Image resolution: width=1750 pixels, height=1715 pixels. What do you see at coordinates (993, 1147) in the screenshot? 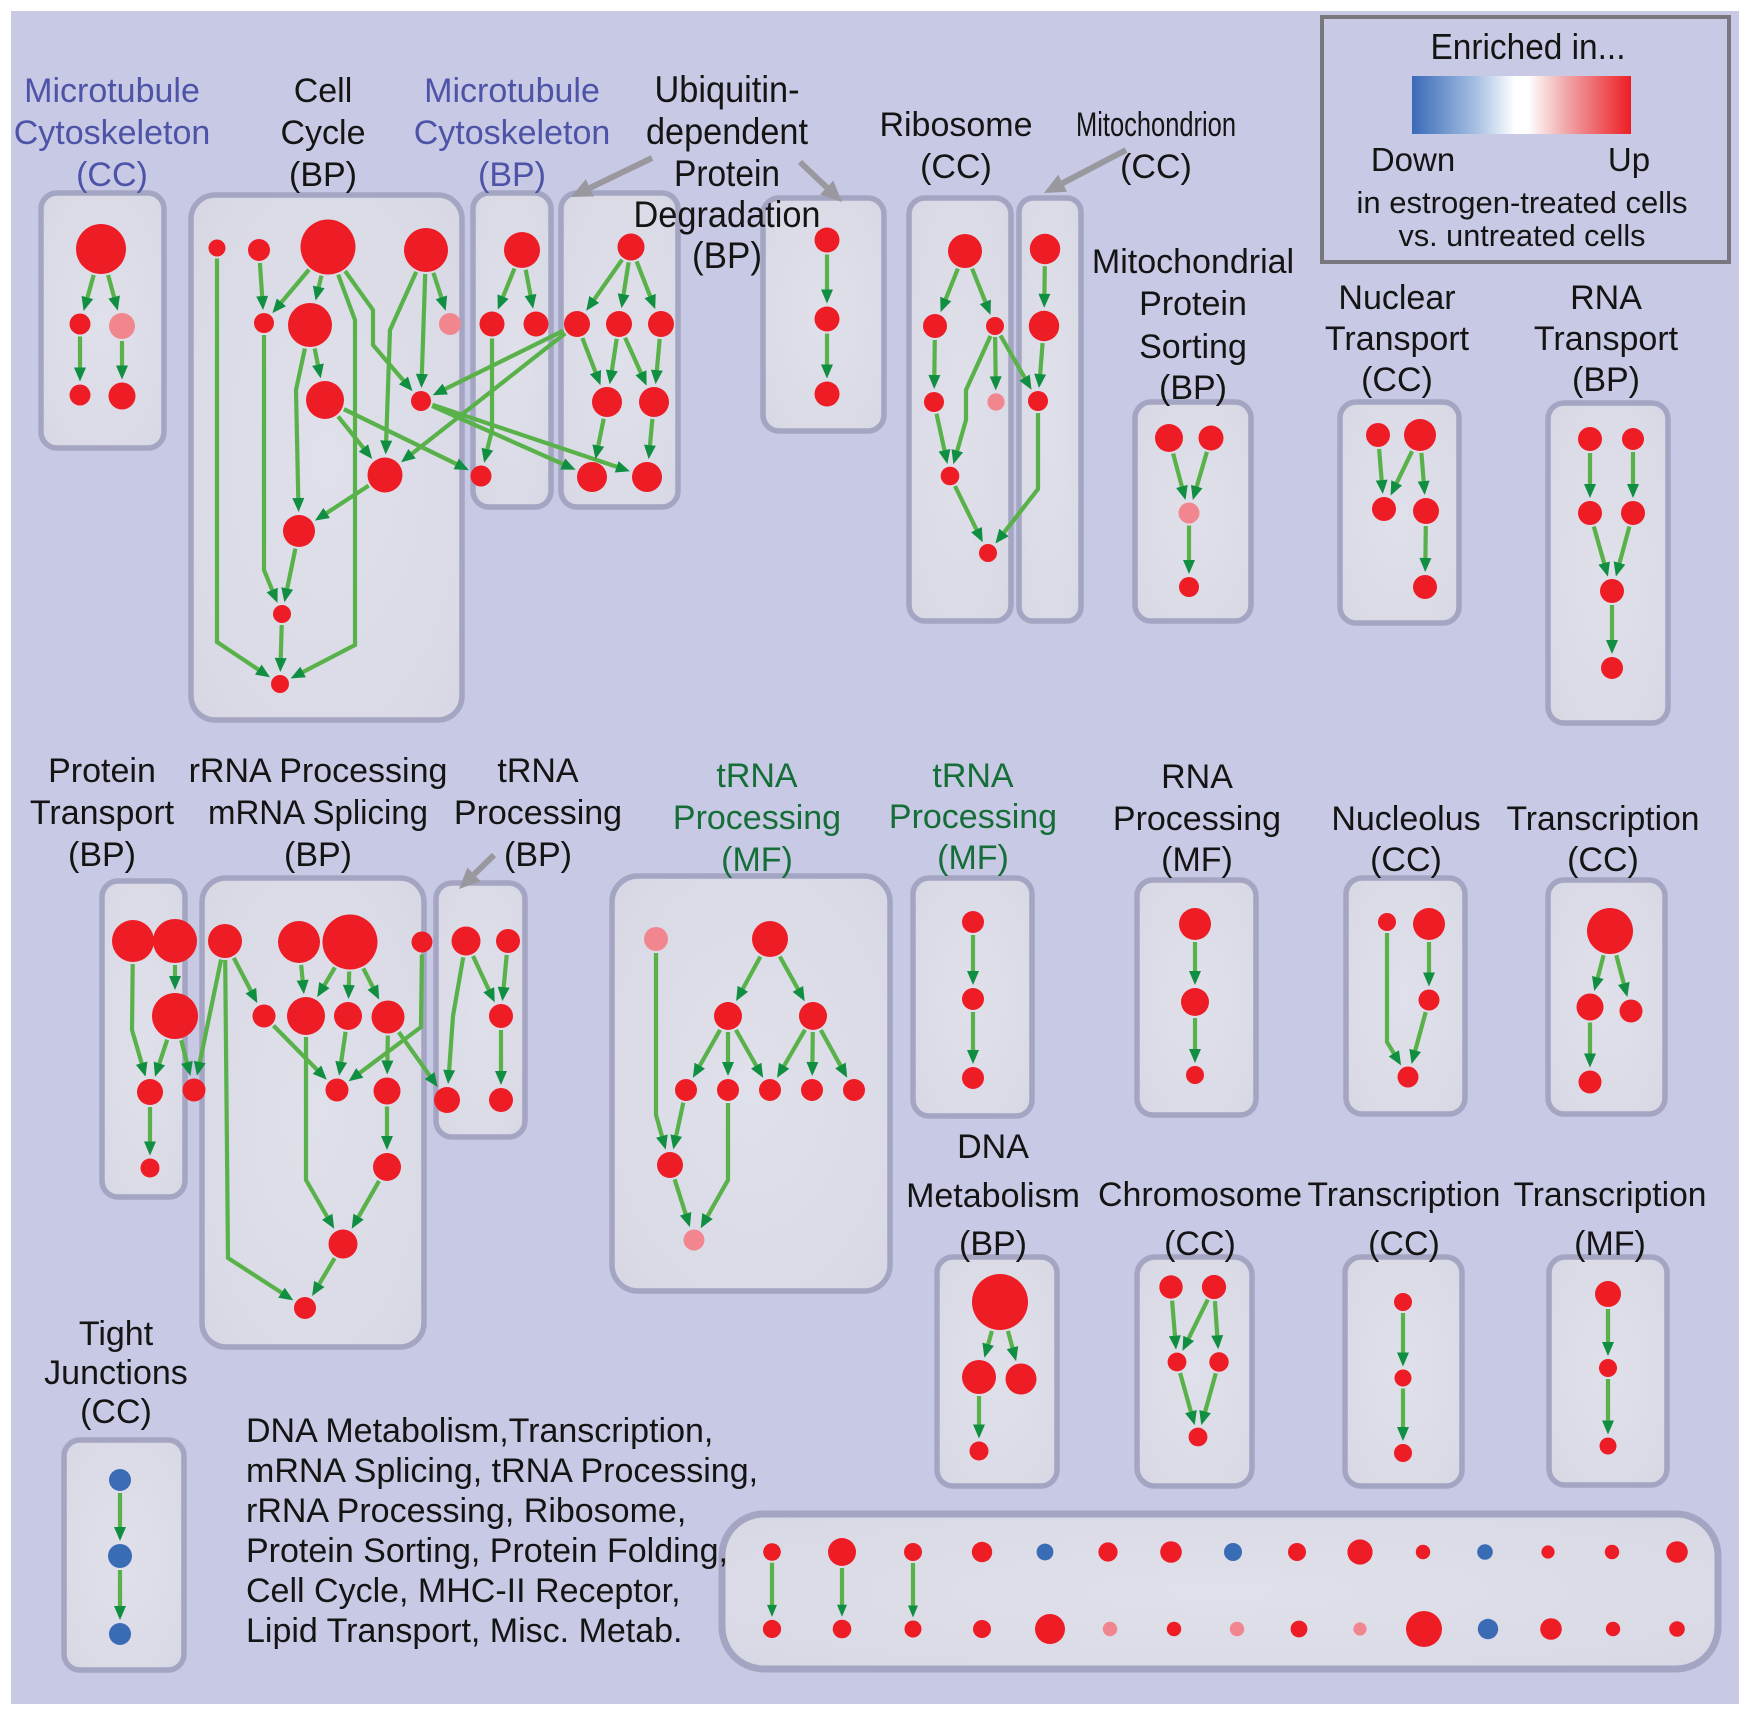
I see `svg-text: DNA` at bounding box center [993, 1147].